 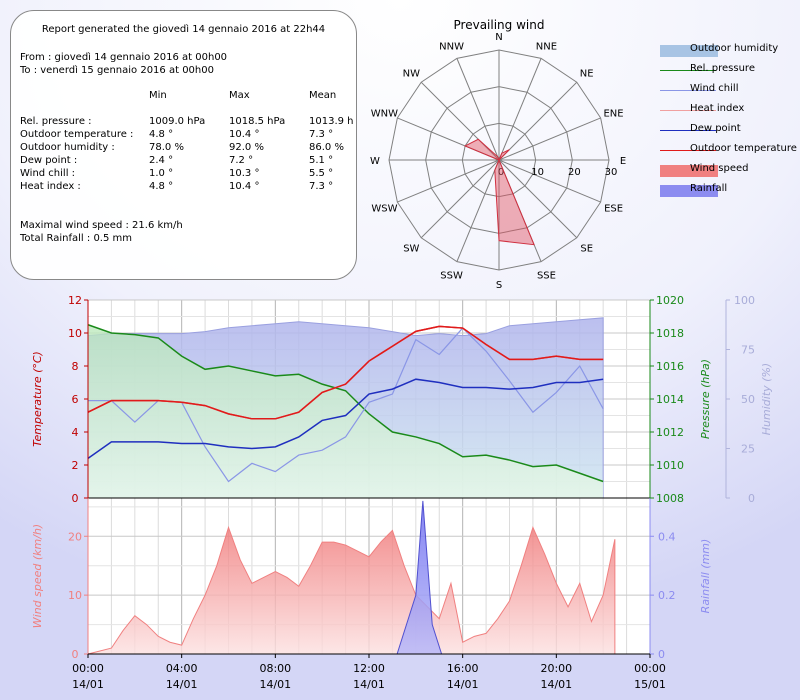 What do you see at coordinates (384, 114) in the screenshot?
I see `radar-direction-label: WNW` at bounding box center [384, 114].